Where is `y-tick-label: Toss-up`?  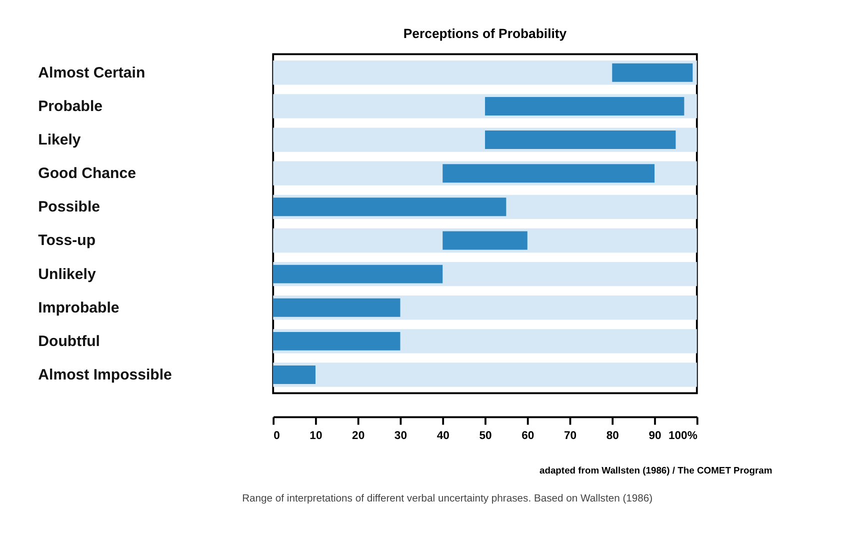 y-tick-label: Toss-up is located at coordinates (67, 241).